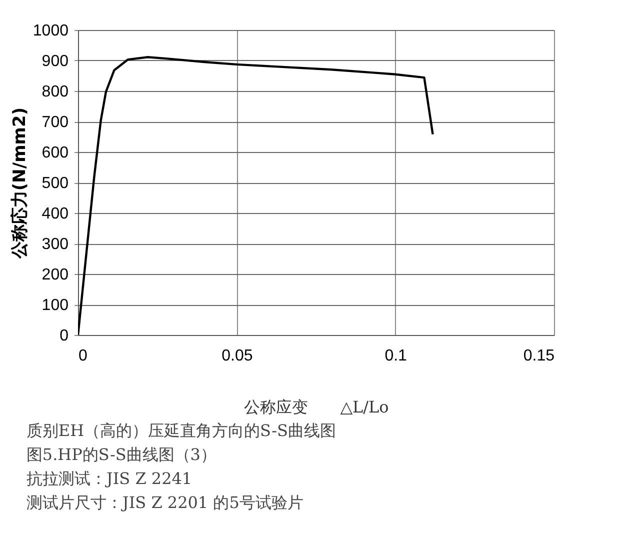  What do you see at coordinates (121, 454) in the screenshot?
I see `caption: 图5.HP的S-S曲线图（3）` at bounding box center [121, 454].